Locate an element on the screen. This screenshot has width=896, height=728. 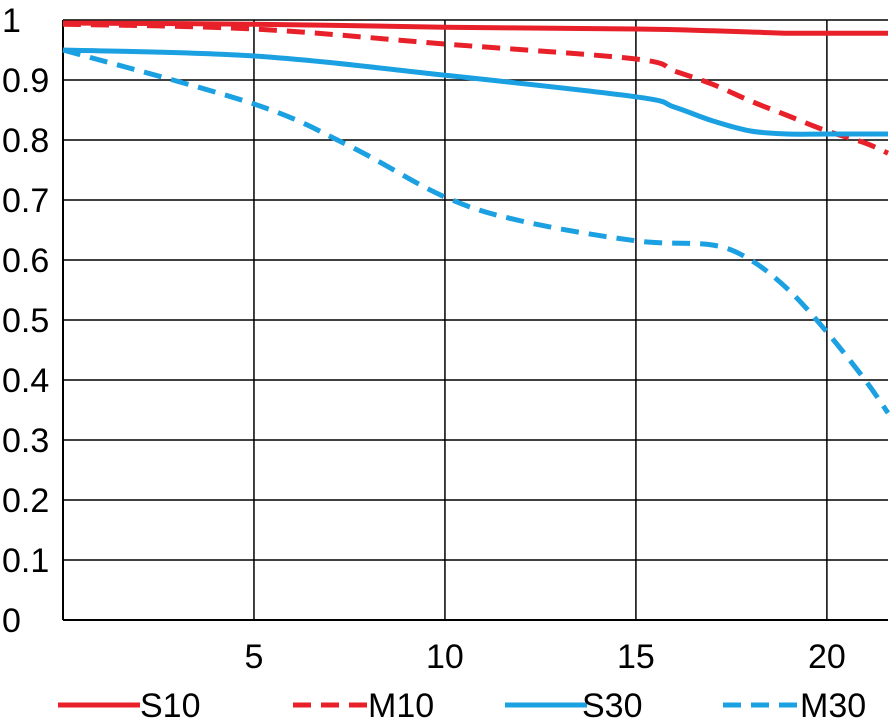
legend-label-s10: S10 is located at coordinates (170, 706).